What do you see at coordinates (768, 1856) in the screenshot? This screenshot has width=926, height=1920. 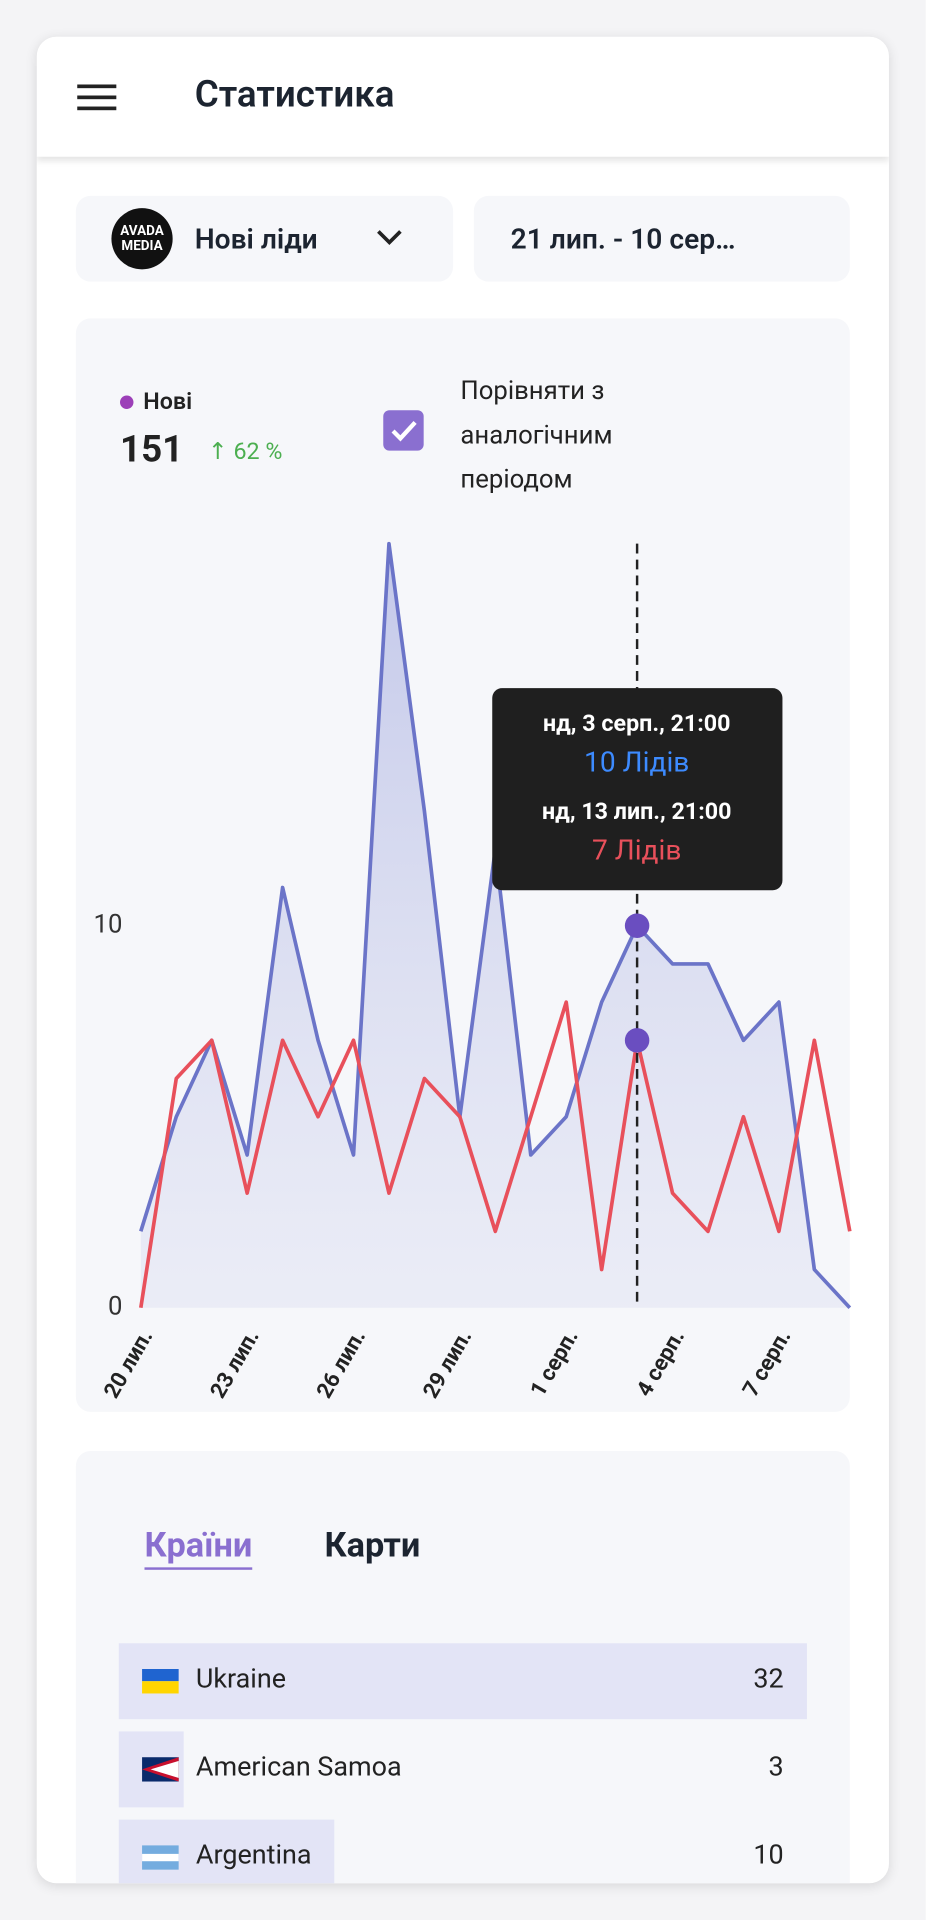 I see `country-value: 10` at bounding box center [768, 1856].